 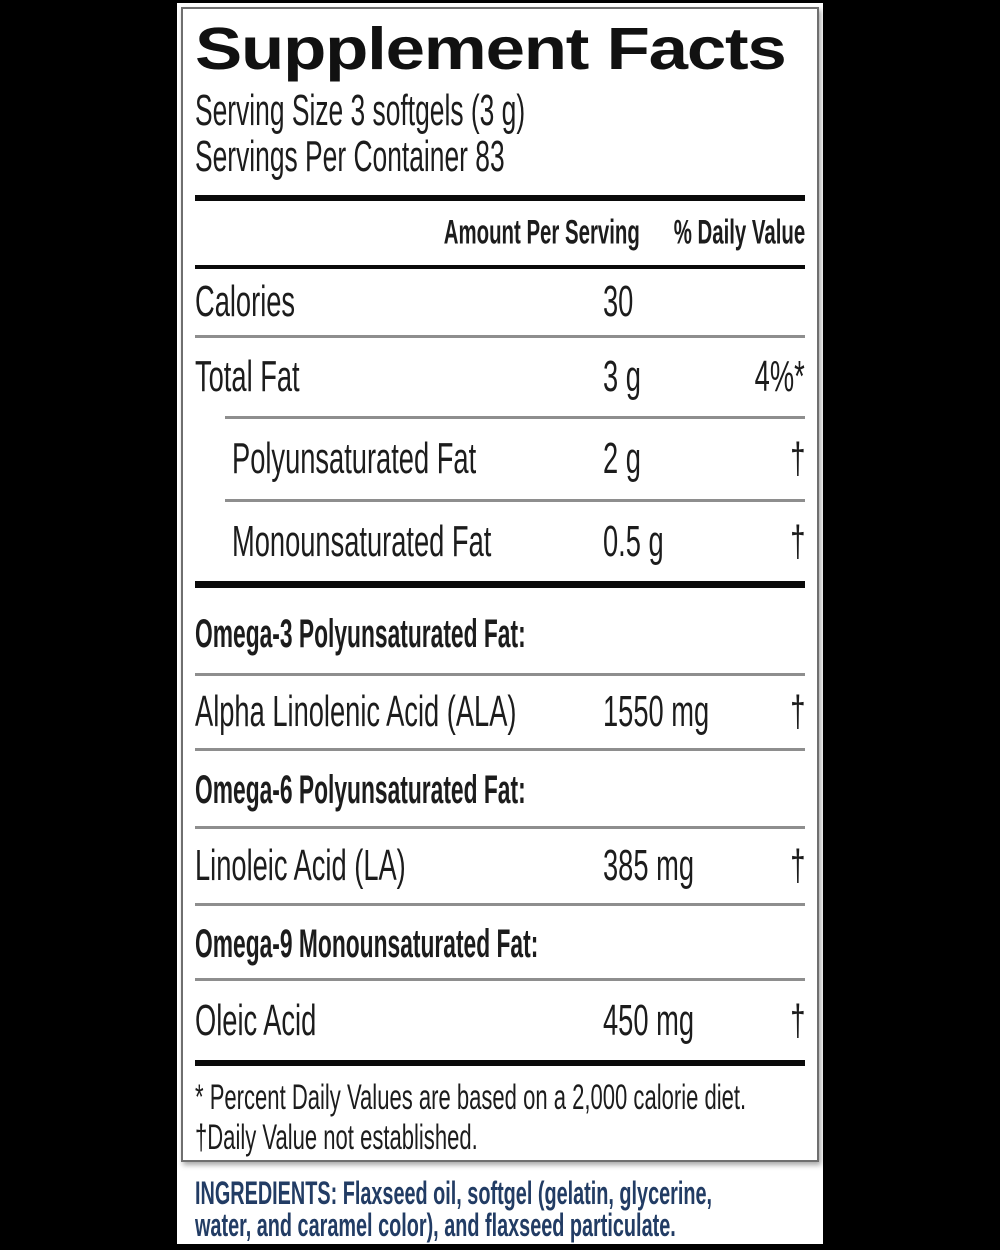 What do you see at coordinates (350, 156) in the screenshot?
I see `servings-per-container-text: Servings Per Container 83` at bounding box center [350, 156].